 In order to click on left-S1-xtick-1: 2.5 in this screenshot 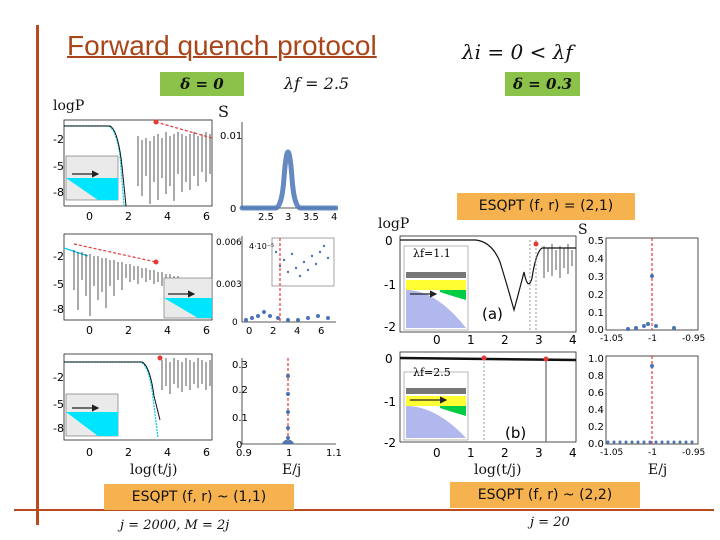, I will do `click(266, 217)`.